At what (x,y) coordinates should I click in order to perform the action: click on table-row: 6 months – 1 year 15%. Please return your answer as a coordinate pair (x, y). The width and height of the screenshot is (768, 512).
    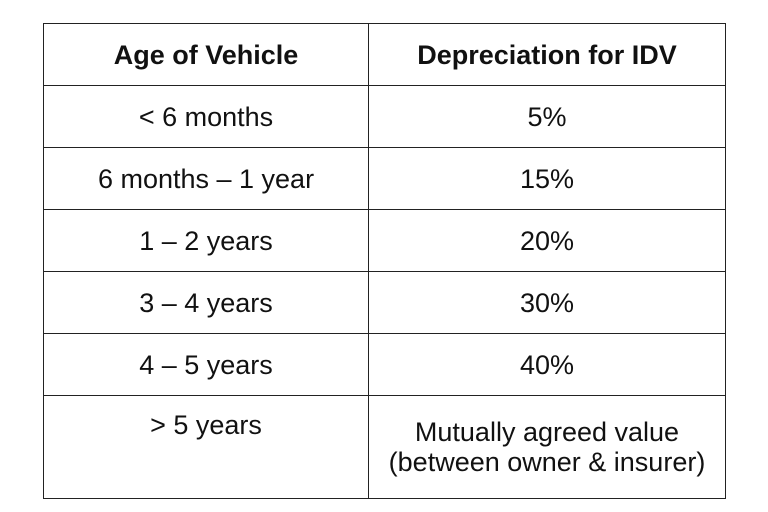
    Looking at the image, I should click on (384, 178).